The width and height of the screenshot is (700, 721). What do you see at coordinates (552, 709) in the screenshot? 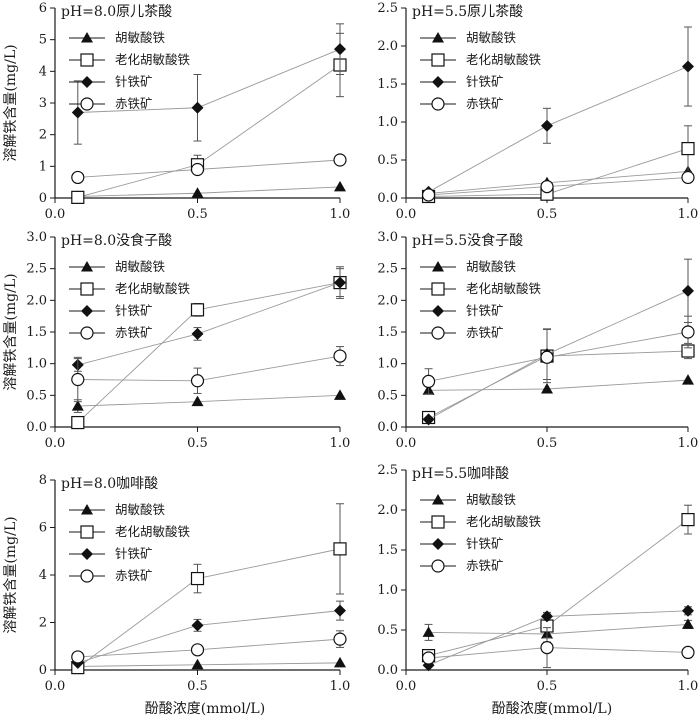
I see `x-axis-label-right: 酚酸浓度(mmol/L)` at bounding box center [552, 709].